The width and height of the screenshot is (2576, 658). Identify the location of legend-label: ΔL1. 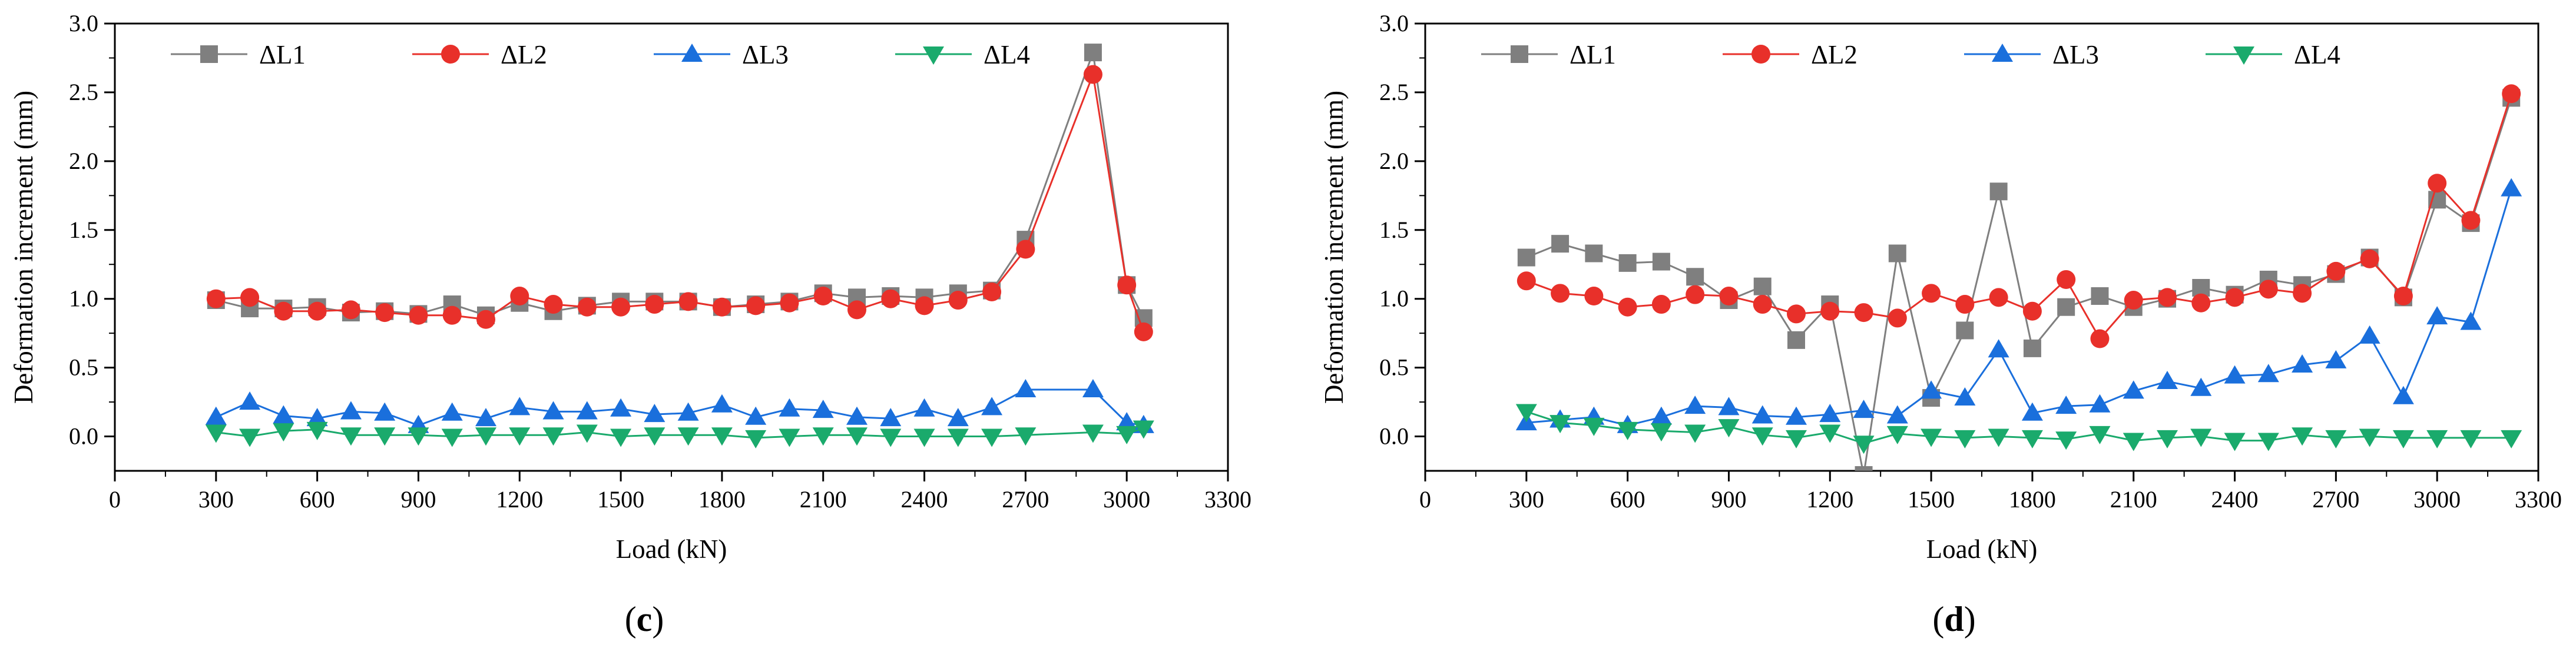
(1593, 54).